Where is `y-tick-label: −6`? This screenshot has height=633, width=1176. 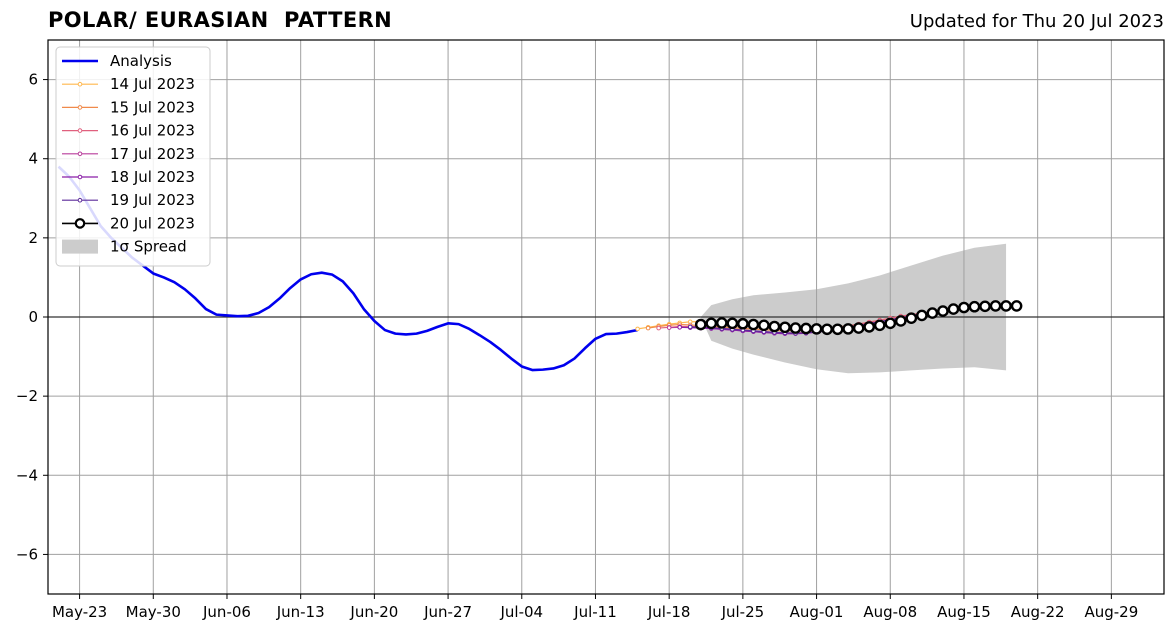
y-tick-label: −6 is located at coordinates (27, 554).